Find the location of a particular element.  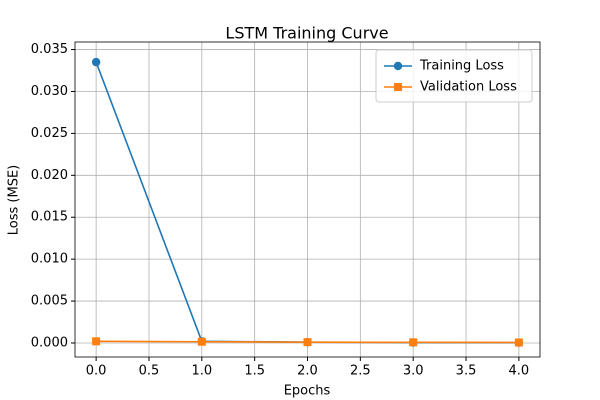

x-tick-label: 1.5 is located at coordinates (254, 371).